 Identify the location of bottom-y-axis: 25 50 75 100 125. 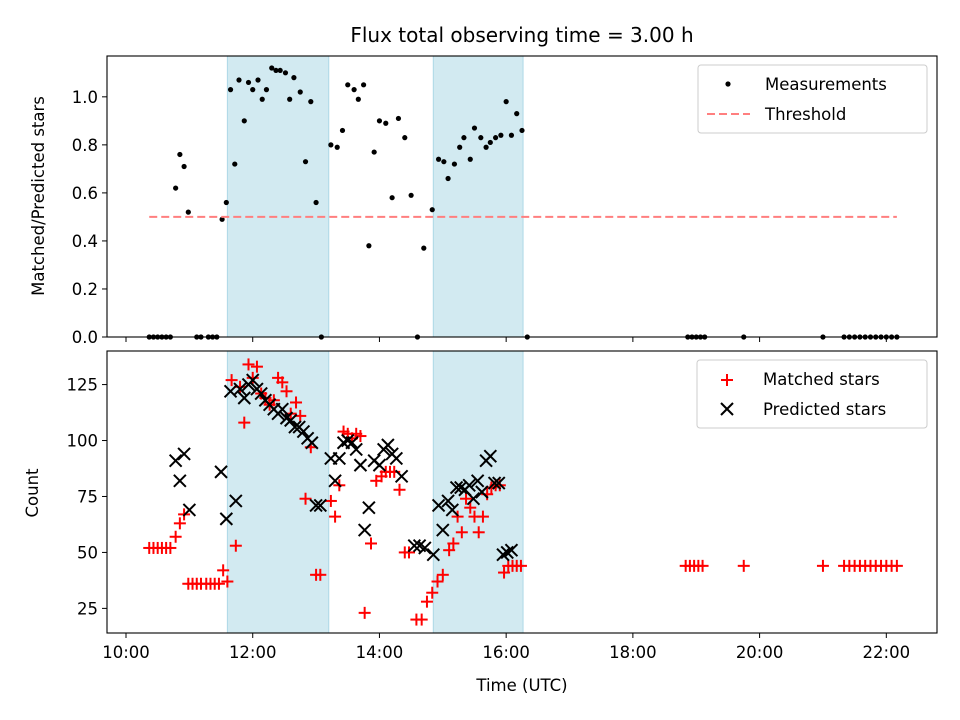
(87, 497).